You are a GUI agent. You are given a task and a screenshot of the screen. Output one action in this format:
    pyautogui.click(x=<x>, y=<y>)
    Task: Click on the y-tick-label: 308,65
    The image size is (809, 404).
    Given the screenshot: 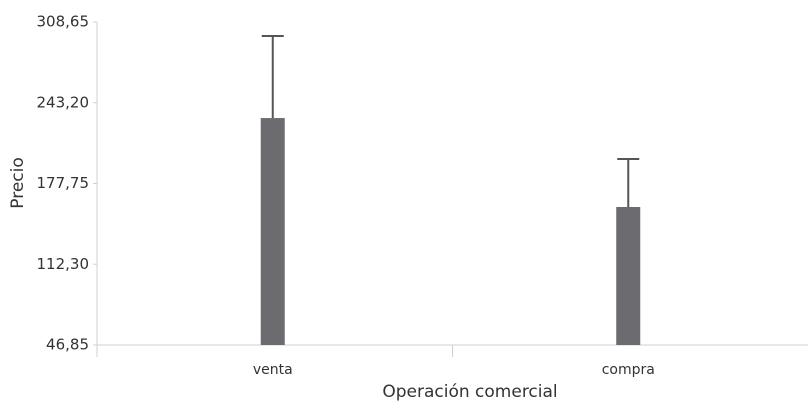 What is the action you would take?
    pyautogui.click(x=63, y=22)
    